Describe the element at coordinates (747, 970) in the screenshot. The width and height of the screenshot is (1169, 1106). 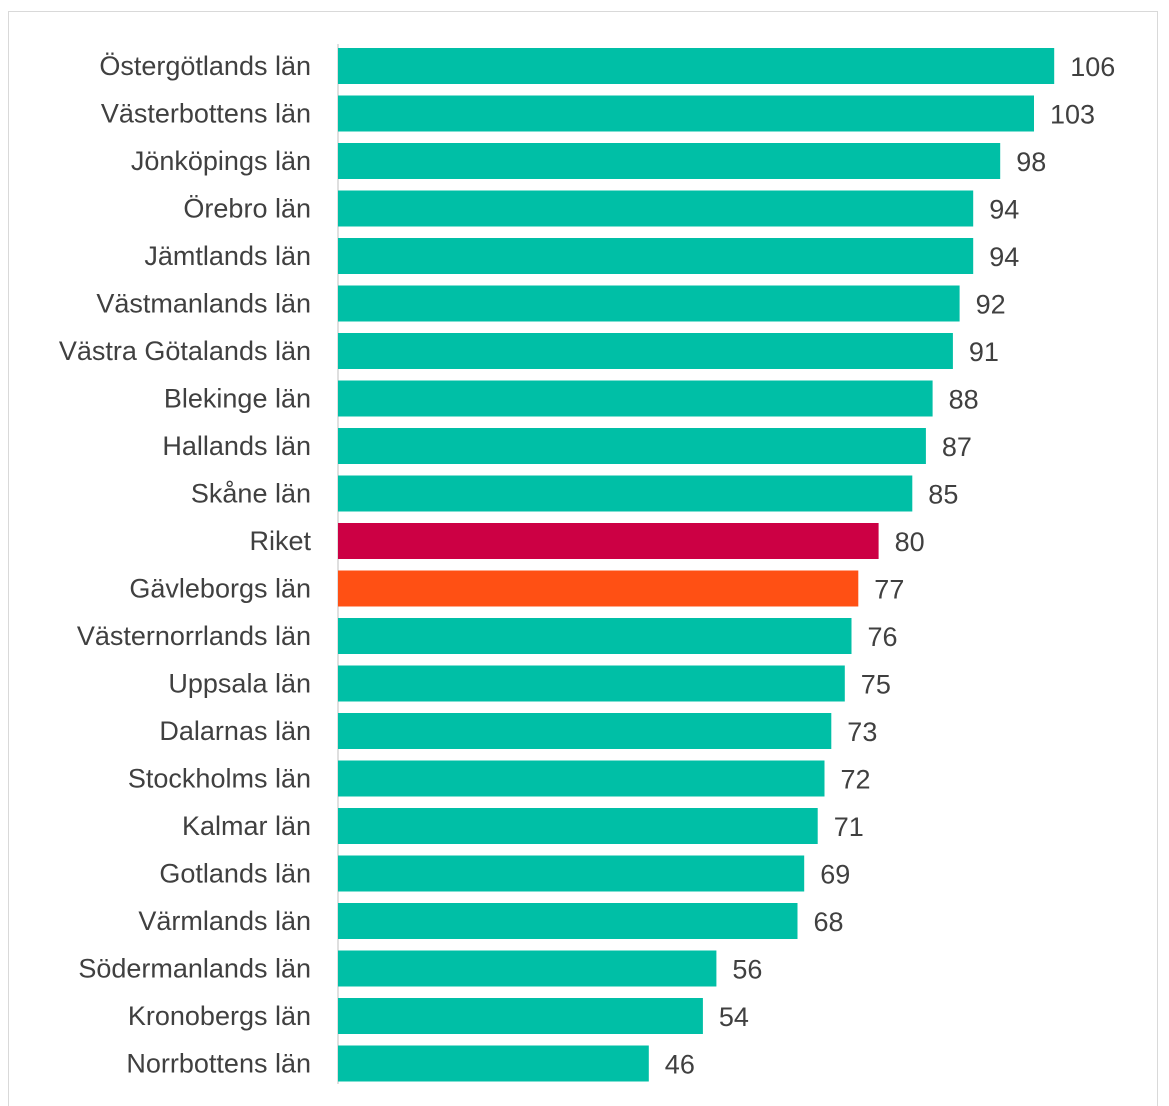
I see `data-label: 56` at that location.